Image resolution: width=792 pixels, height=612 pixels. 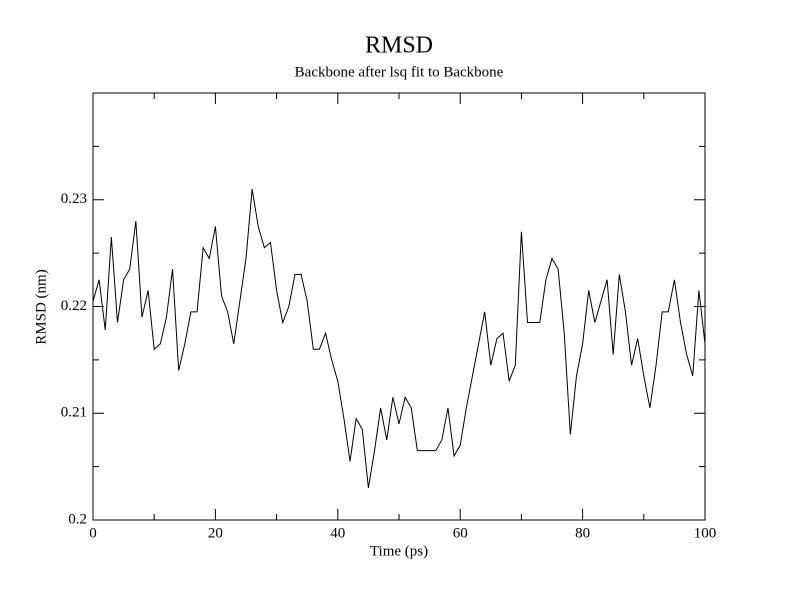 I want to click on y-axis-label: RMSD (nm), so click(x=41, y=306).